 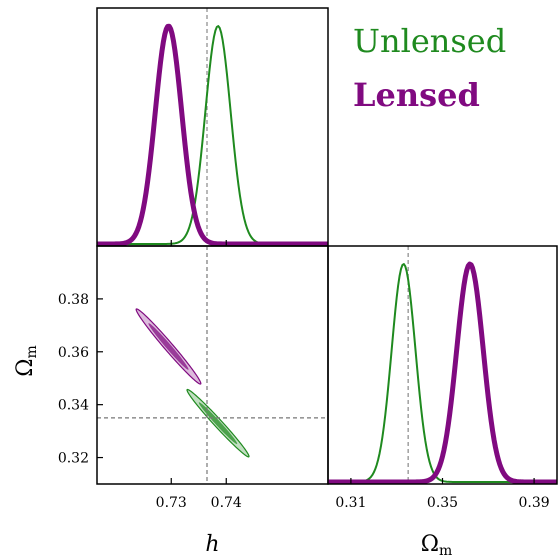 What do you see at coordinates (534, 503) in the screenshot?
I see `x-omega-tick-label-2: 0.39` at bounding box center [534, 503].